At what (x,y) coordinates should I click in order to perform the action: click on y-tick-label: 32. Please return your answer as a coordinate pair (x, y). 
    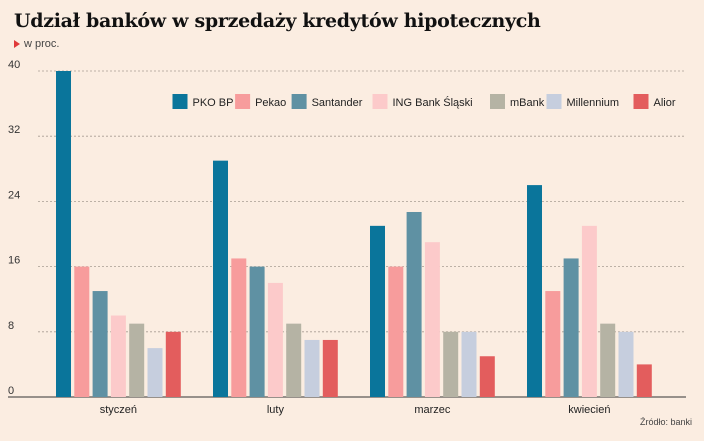
    Looking at the image, I should click on (14, 130).